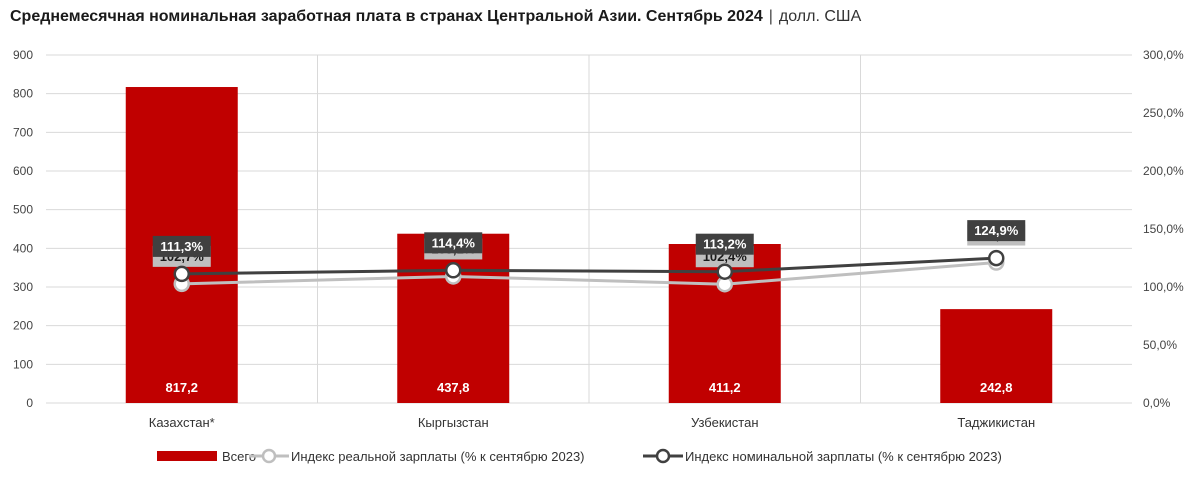 Image resolution: width=1200 pixels, height=480 pixels. I want to click on left-axis-tick-label: 0, so click(29, 403).